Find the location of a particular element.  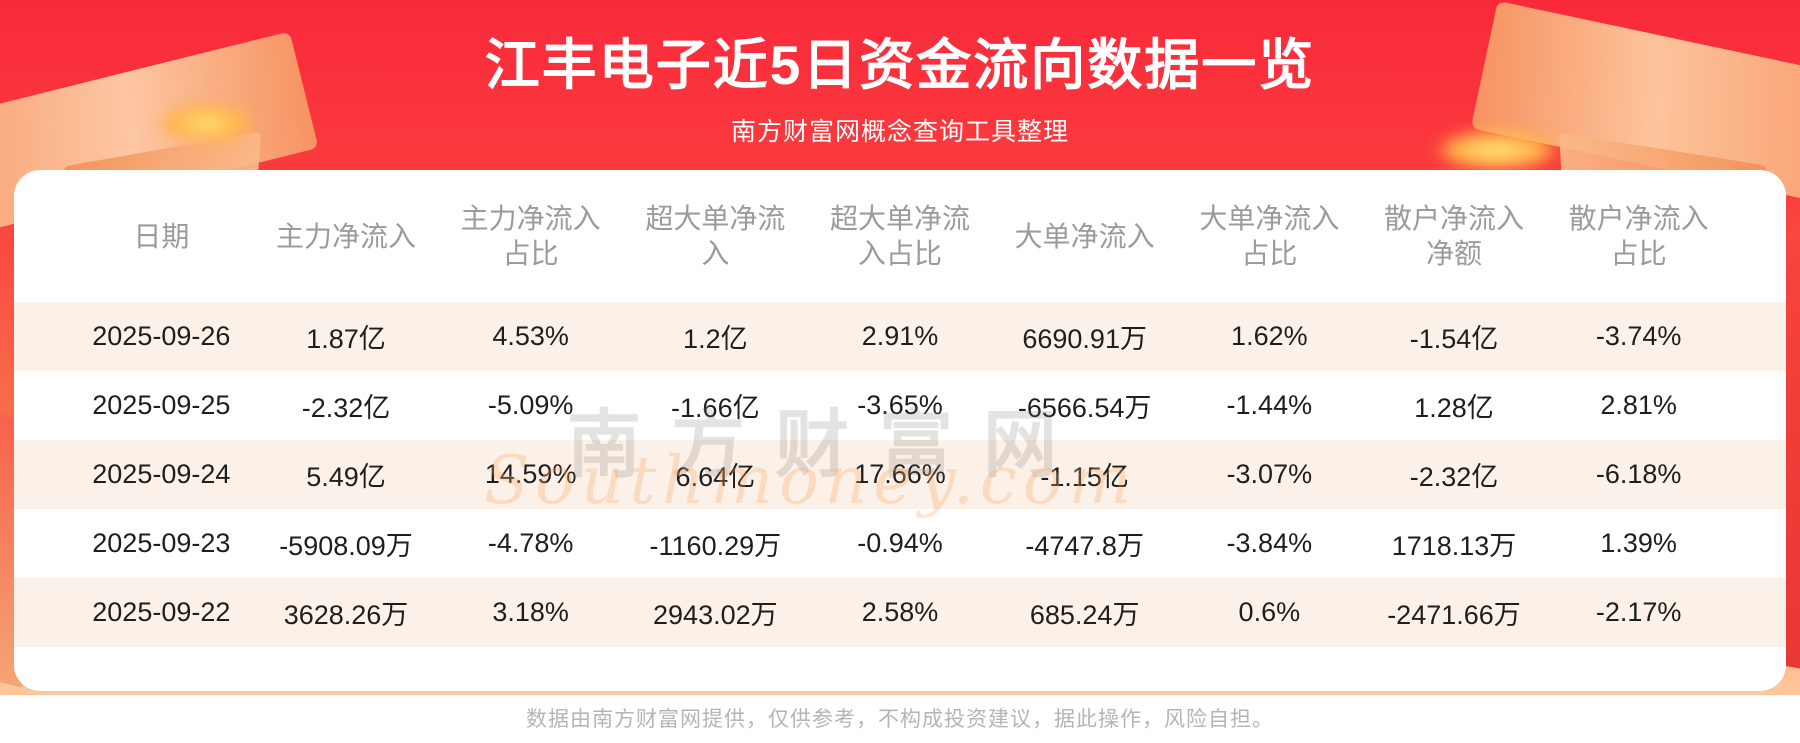

cell-large-order-inflow-ratio: 0.6% is located at coordinates (1269, 612).